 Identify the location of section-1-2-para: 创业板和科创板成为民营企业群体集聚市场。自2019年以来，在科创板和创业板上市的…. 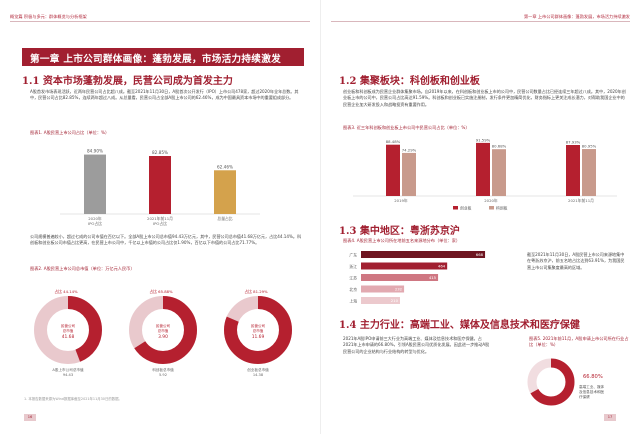
(484, 98).